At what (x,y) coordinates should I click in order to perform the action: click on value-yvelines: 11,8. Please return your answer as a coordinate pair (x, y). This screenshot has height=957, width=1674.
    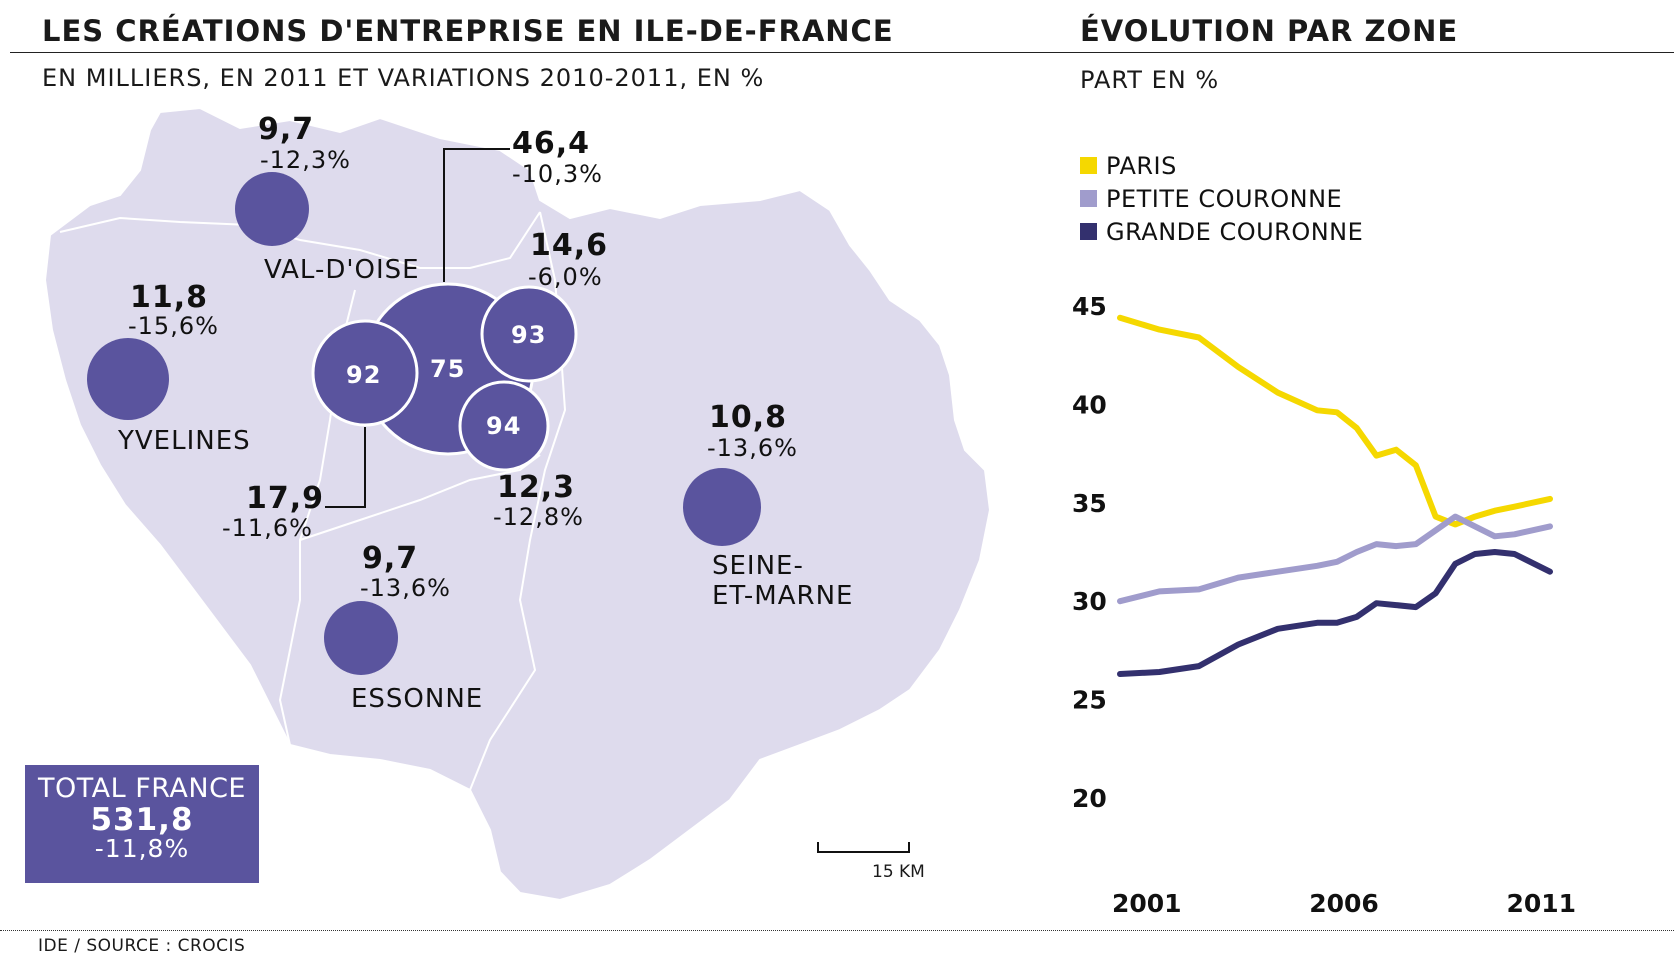
    Looking at the image, I should click on (169, 297).